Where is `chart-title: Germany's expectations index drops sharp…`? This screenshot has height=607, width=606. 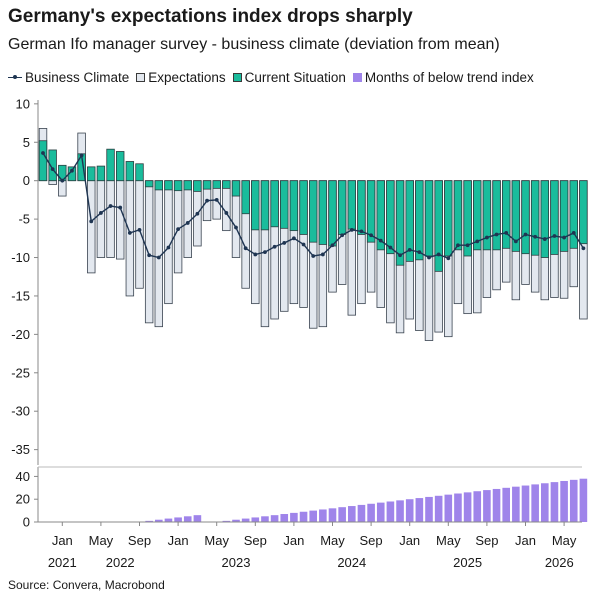 chart-title: Germany's expectations index drops sharp… is located at coordinates (210, 16).